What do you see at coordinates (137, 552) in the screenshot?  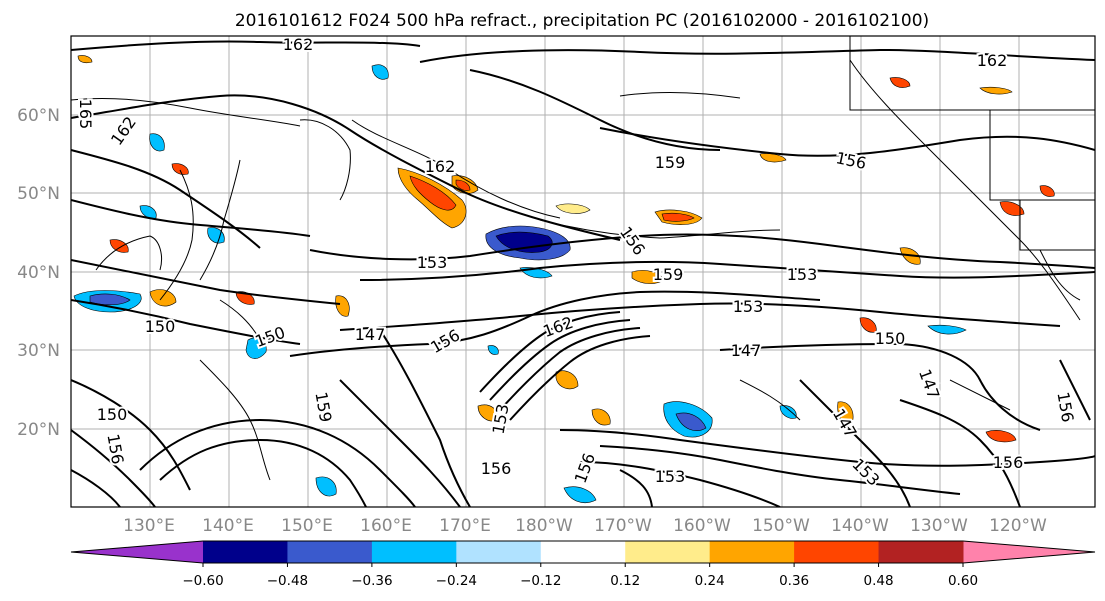 I see `colorbar-low-extension` at bounding box center [137, 552].